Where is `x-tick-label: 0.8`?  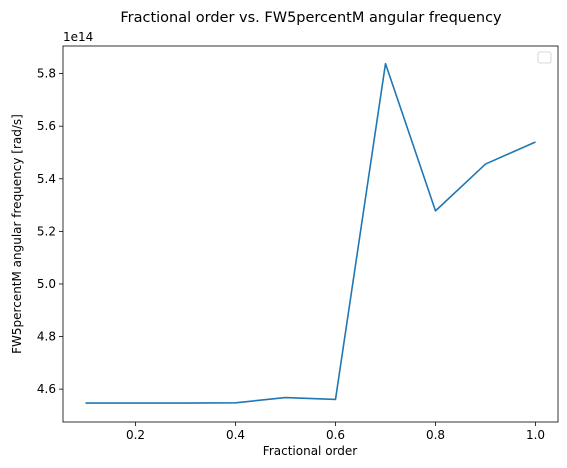 x-tick-label: 0.8 is located at coordinates (435, 435).